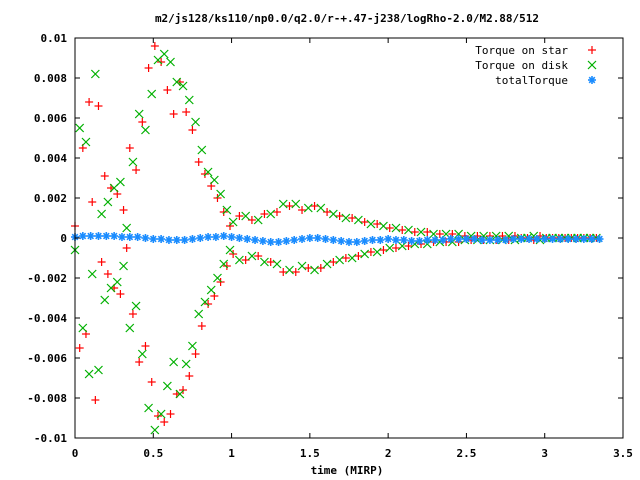 The height and width of the screenshot is (480, 640). What do you see at coordinates (531, 80) in the screenshot?
I see `legend-label: totalTorque` at bounding box center [531, 80].